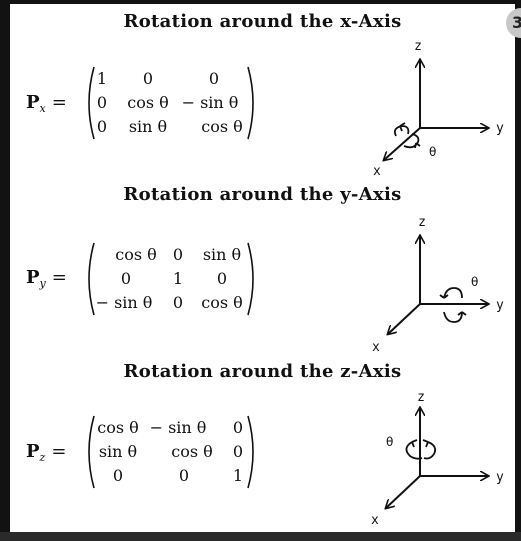 The height and width of the screenshot is (541, 521). Describe the element at coordinates (250, 279) in the screenshot. I see `right-paren-y` at that location.